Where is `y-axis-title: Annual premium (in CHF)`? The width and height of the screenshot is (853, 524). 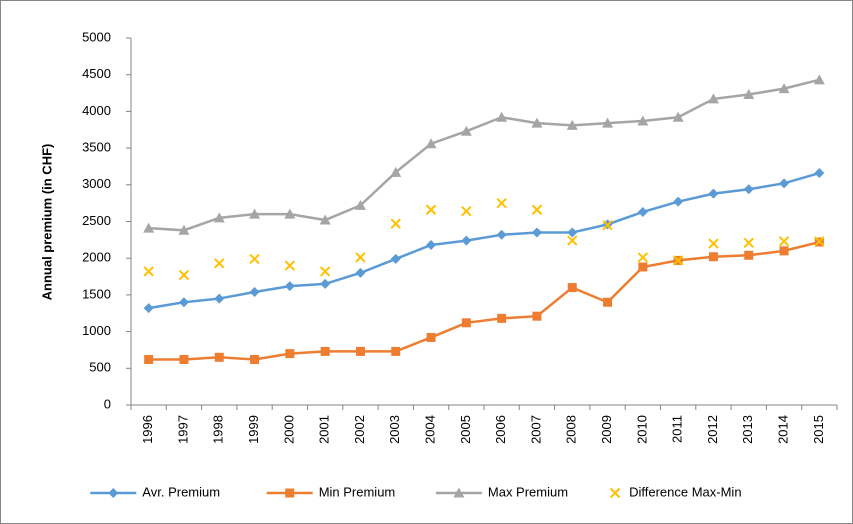
y-axis-title: Annual premium (in CHF) is located at coordinates (46, 222).